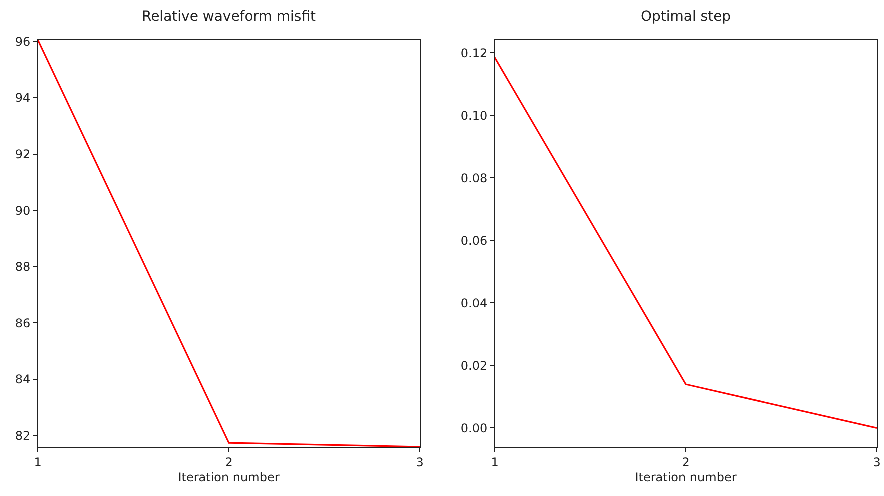  I want to click on y-tick-label: 0.04, so click(474, 303).